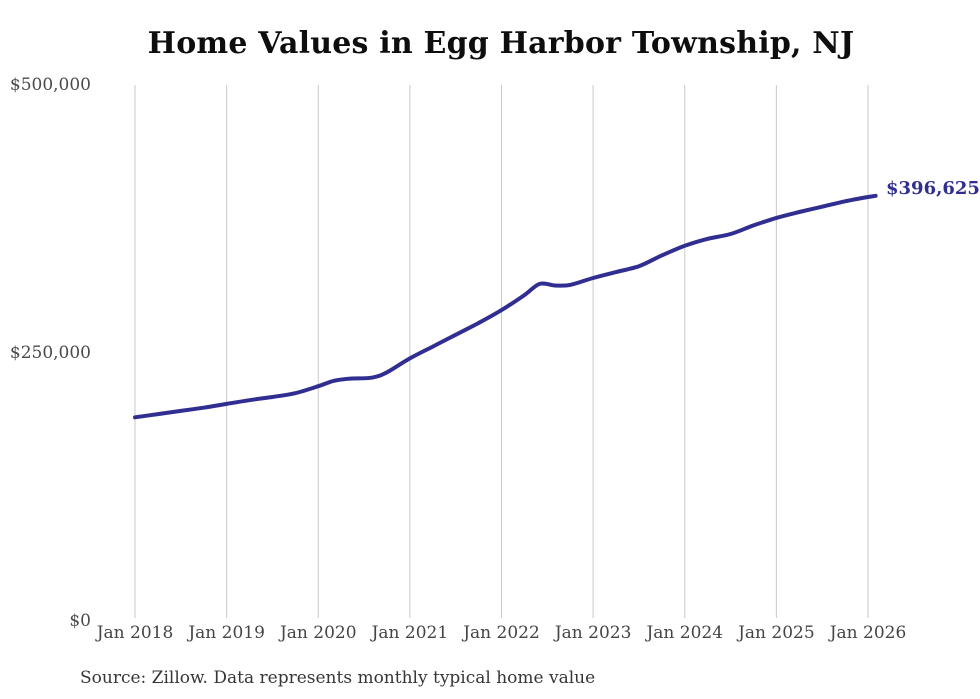 This screenshot has height=699, width=980. I want to click on x-axis-tick-label: Jan 2019, so click(226, 633).